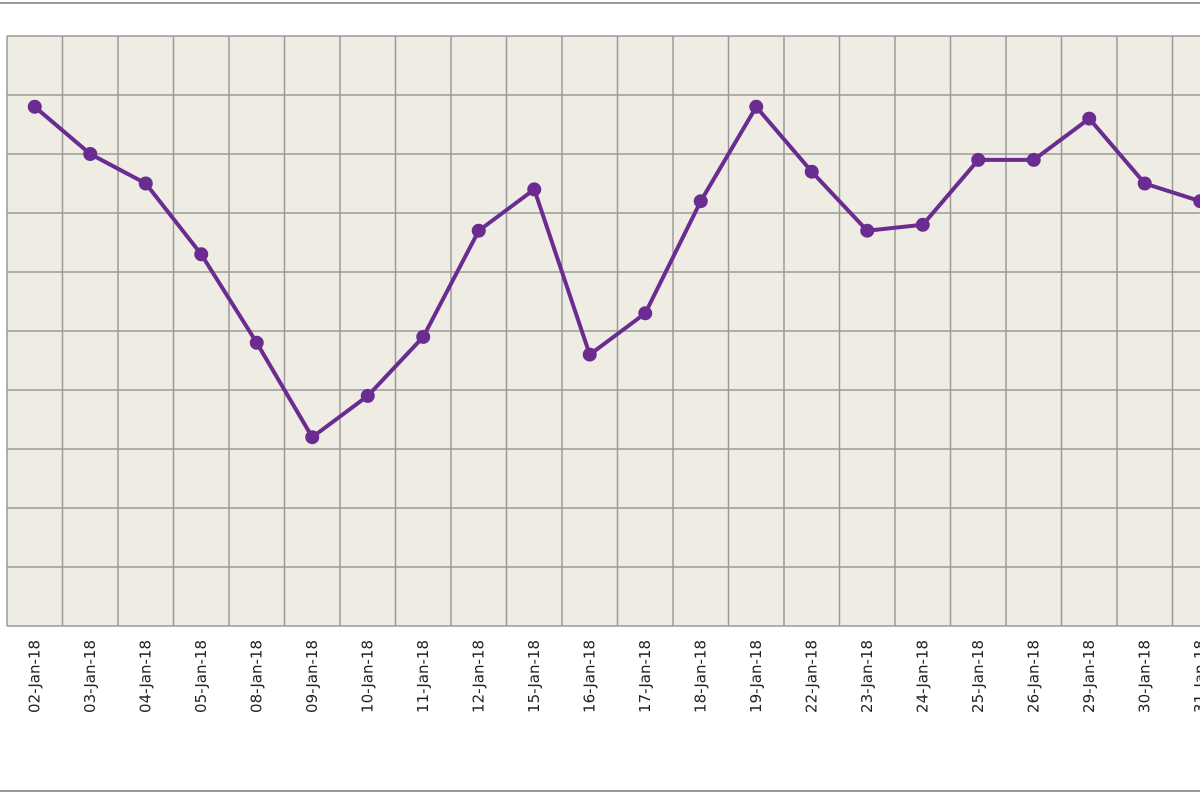 The height and width of the screenshot is (800, 1200). Describe the element at coordinates (645, 676) in the screenshot. I see `x-tick-label: 17-Jan-18` at that location.